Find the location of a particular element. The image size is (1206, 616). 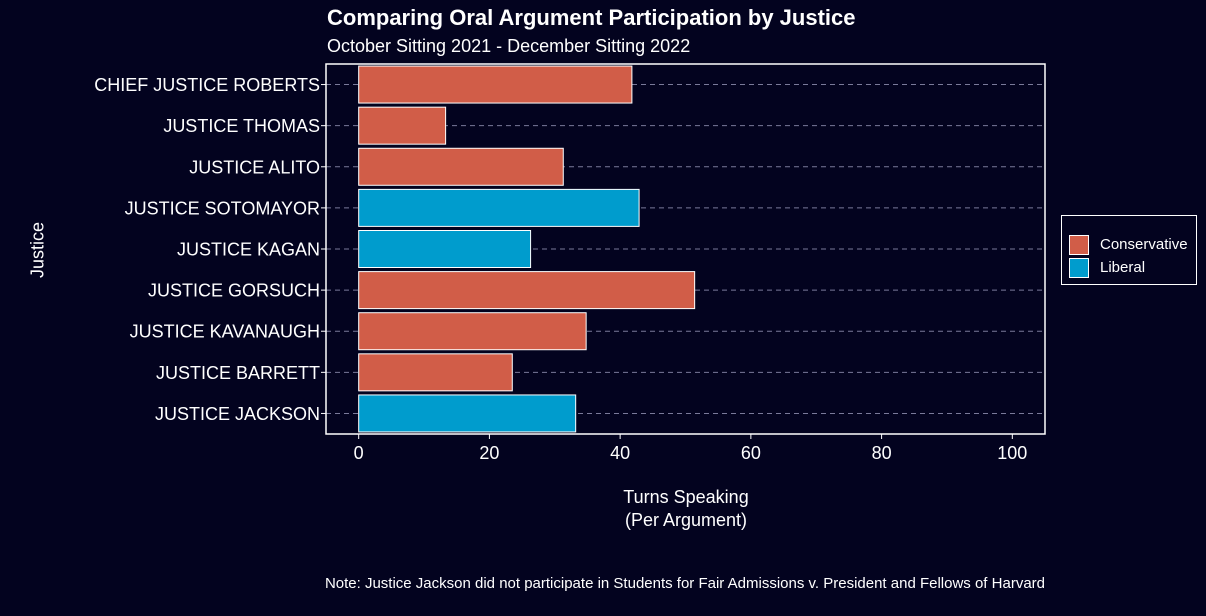

y-axis-title: Justice is located at coordinates (37, 250).